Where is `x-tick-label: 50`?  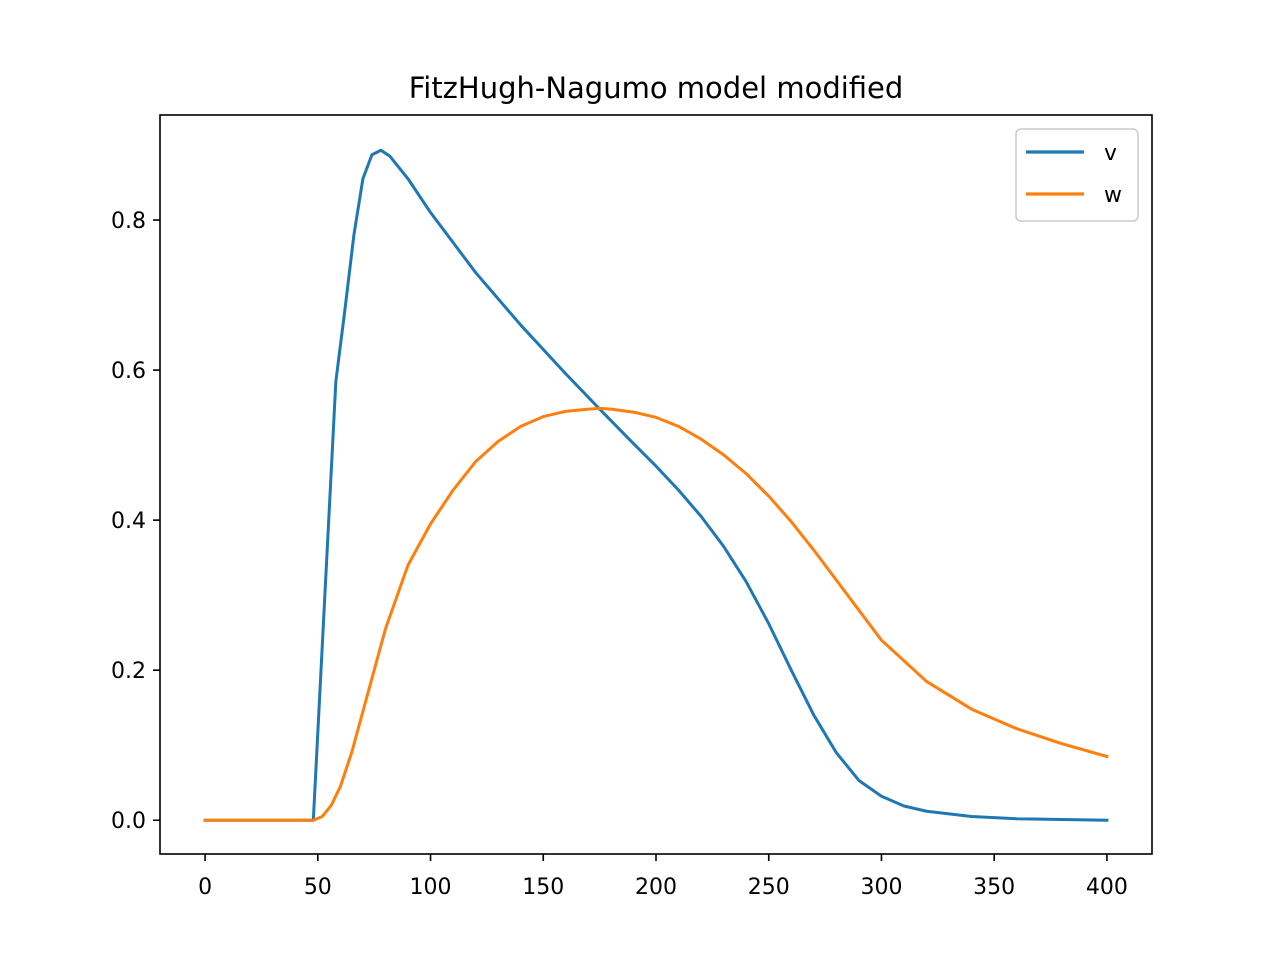 x-tick-label: 50 is located at coordinates (318, 887).